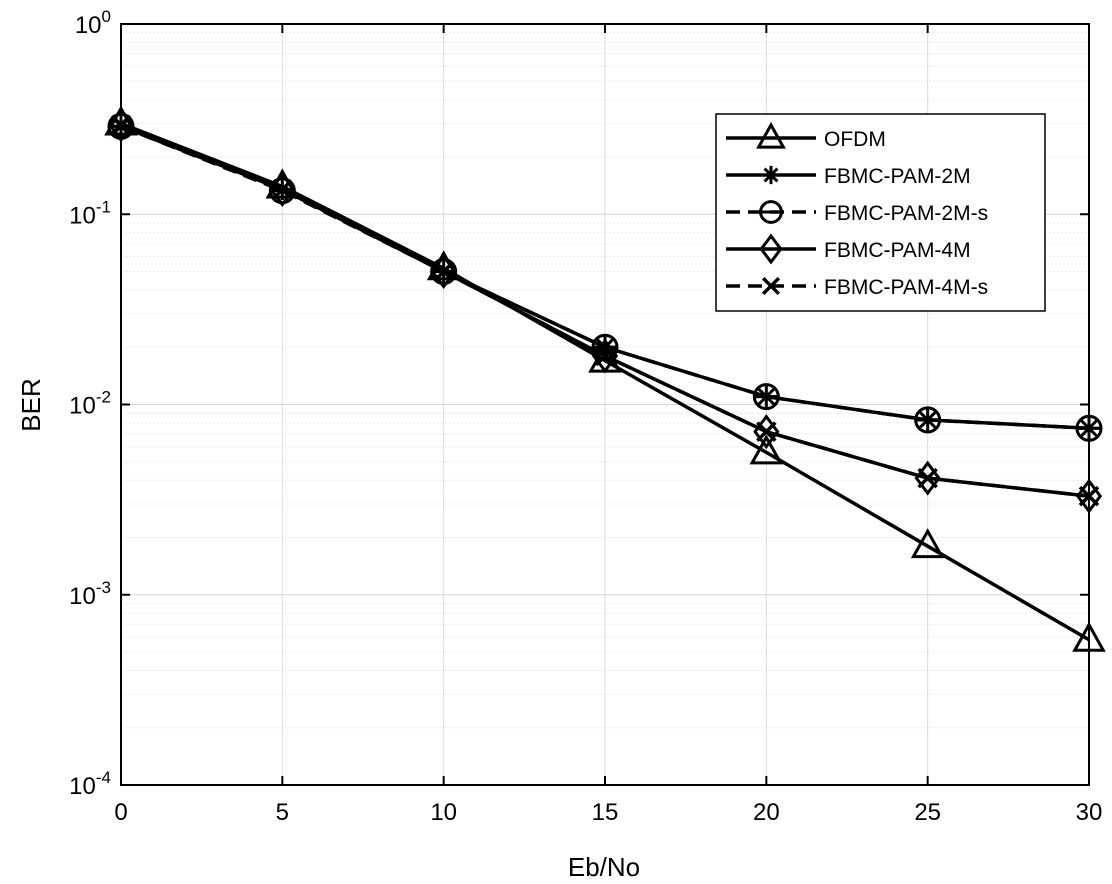 This screenshot has height=884, width=1112. Describe the element at coordinates (855, 139) in the screenshot. I see `legend-label: OFDM` at that location.